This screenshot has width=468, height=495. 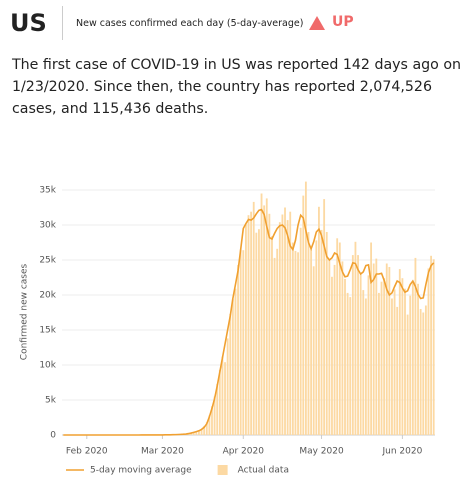 I want to click on x-tick-label: Jun 2020, so click(x=401, y=452).